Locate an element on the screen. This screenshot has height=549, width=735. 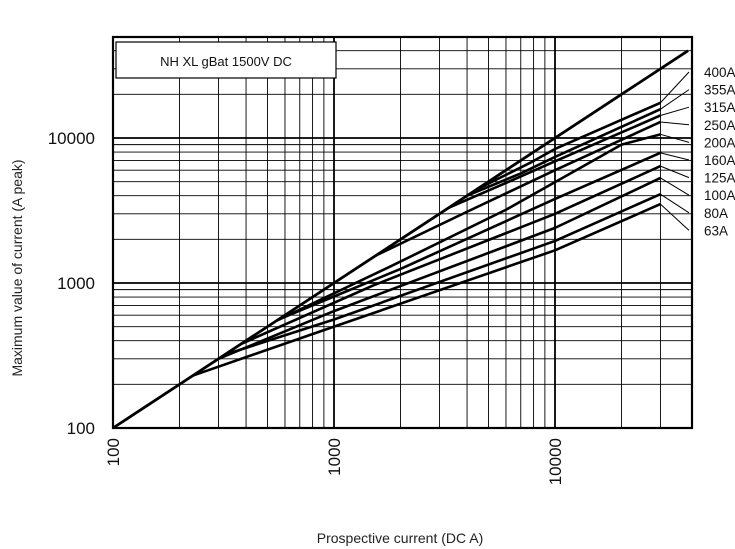
series-label-355A: 355A is located at coordinates (719, 90).